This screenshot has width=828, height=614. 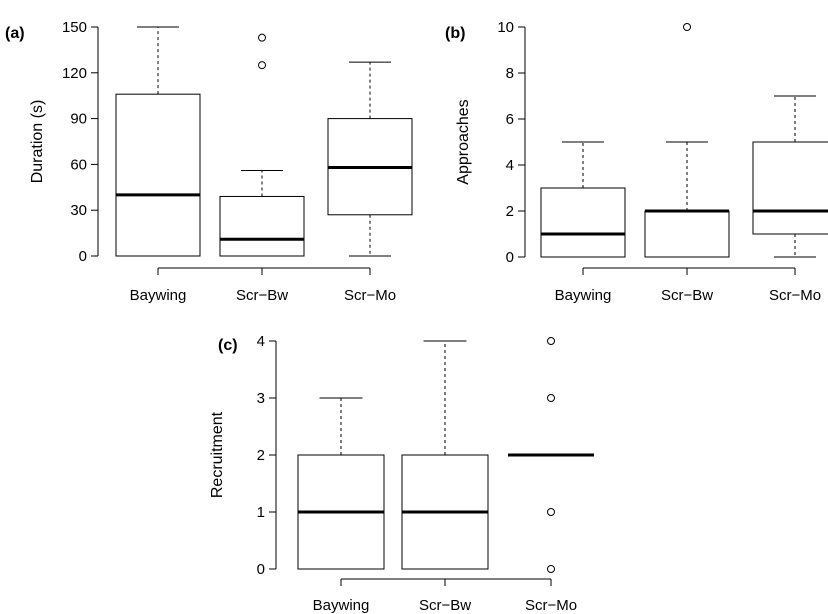 What do you see at coordinates (78, 164) in the screenshot?
I see `y-tick-label: 60` at bounding box center [78, 164].